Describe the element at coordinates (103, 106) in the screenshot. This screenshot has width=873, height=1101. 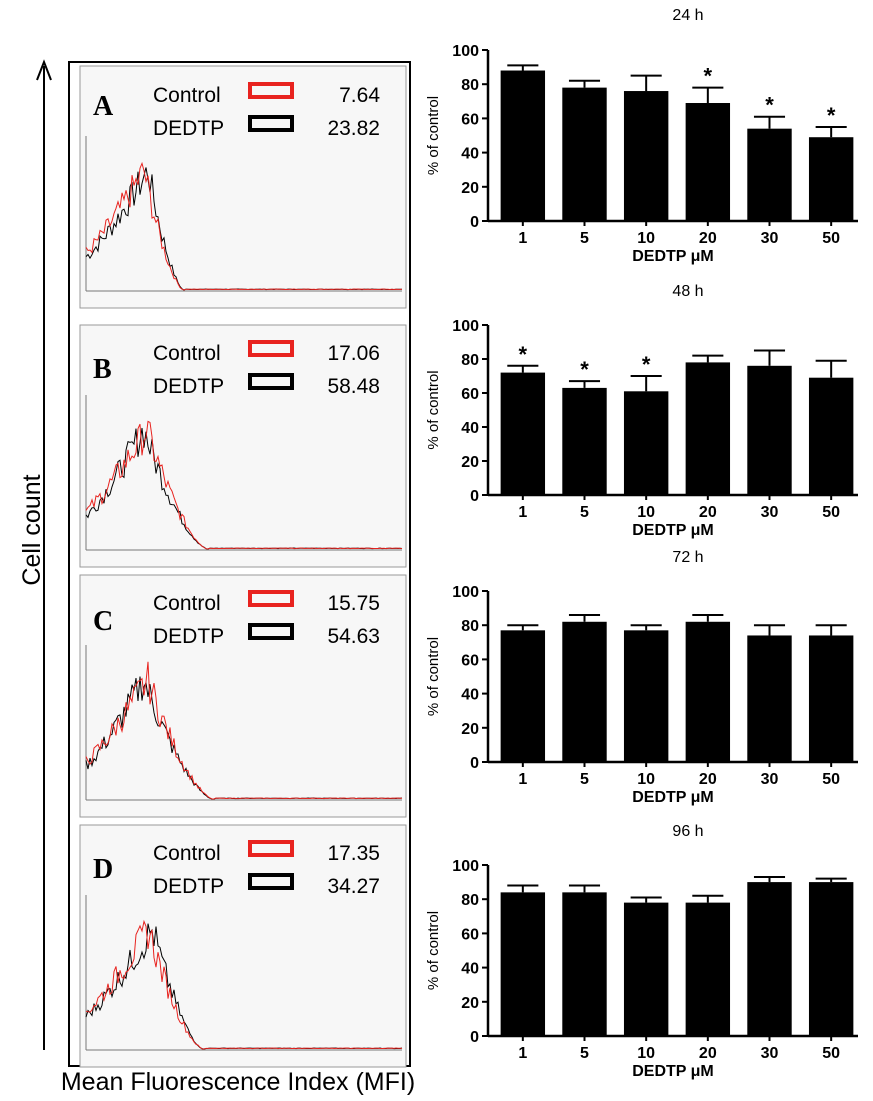
I see `panel-letter: A` at that location.